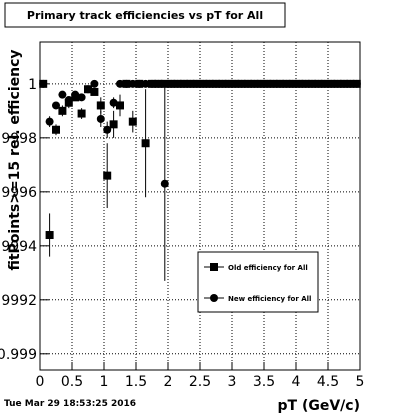 The height and width of the screenshot is (414, 400). What do you see at coordinates (40, 382) in the screenshot?
I see `x-tick-label: 0` at bounding box center [40, 382].